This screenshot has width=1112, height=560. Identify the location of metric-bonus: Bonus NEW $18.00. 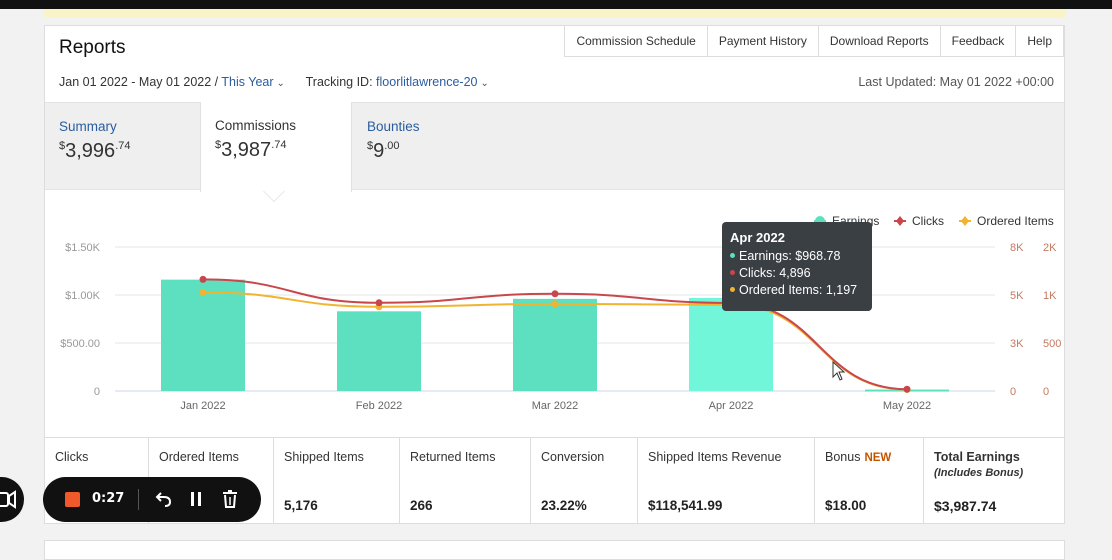
(869, 481).